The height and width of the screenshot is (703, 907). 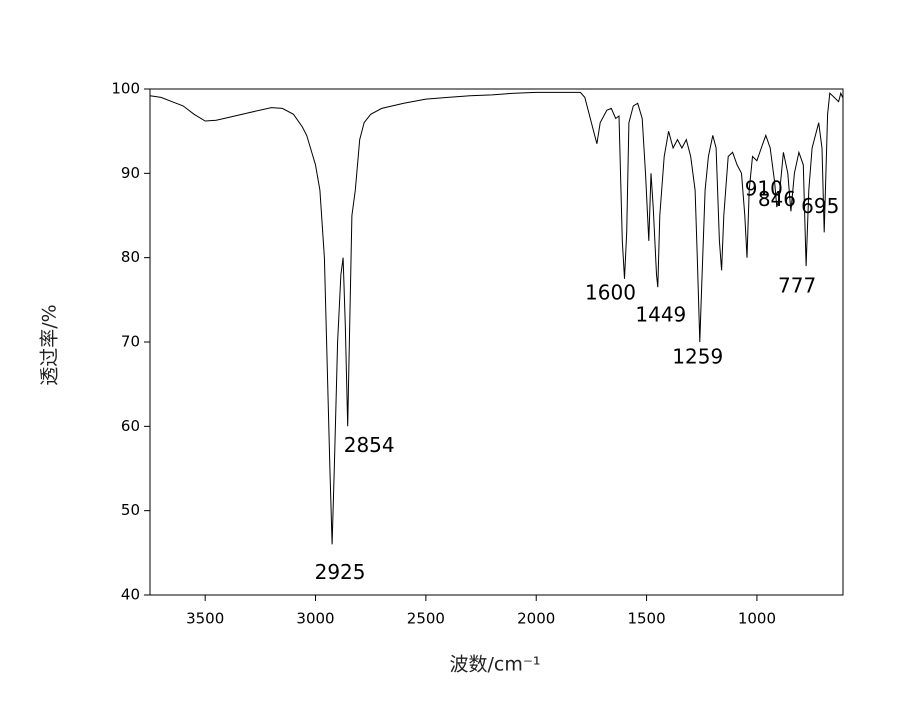 I want to click on peak-label: 1259, so click(x=697, y=357).